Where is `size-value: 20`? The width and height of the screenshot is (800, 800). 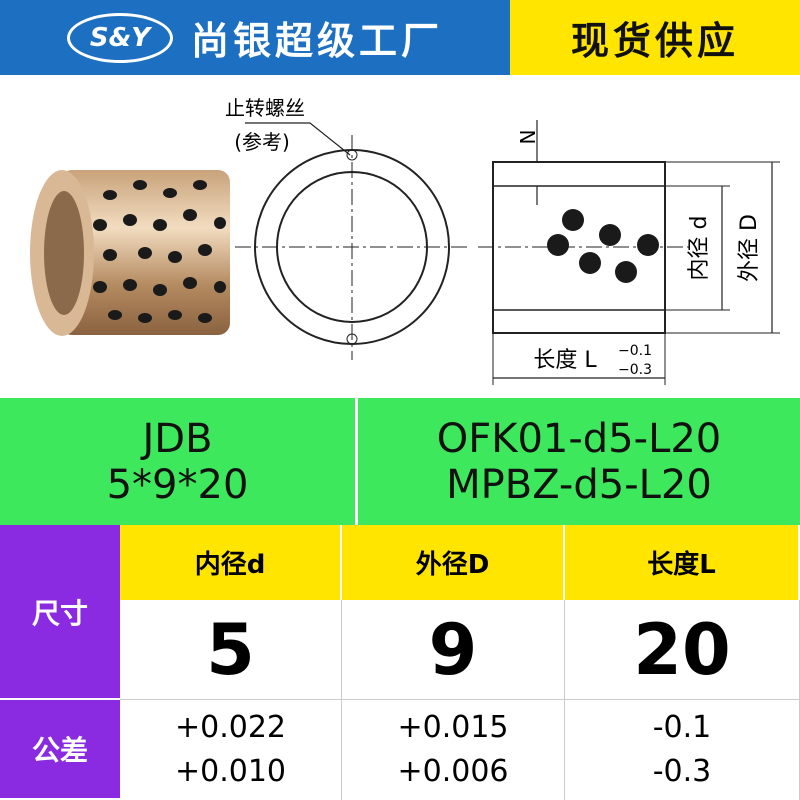 size-value: 20 is located at coordinates (682, 650).